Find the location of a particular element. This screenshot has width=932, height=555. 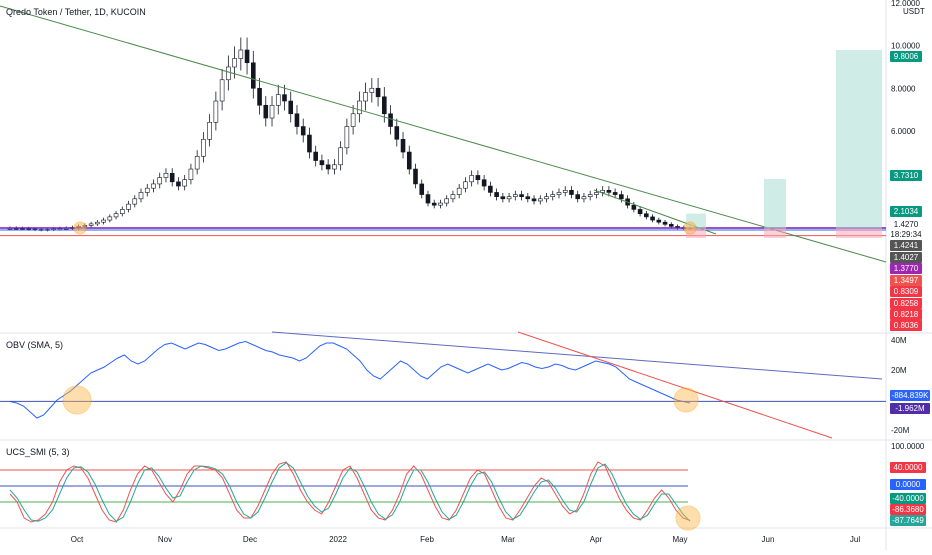

price-tag: 0.8258 is located at coordinates (906, 303).